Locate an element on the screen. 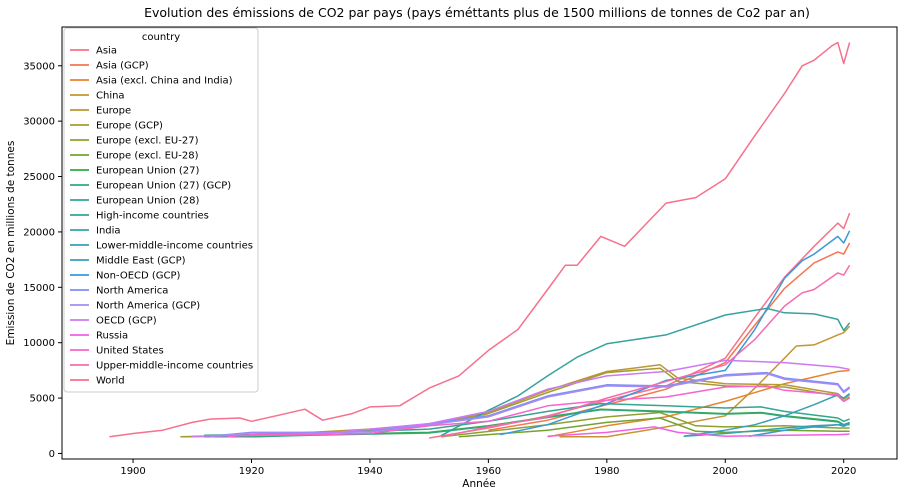 This screenshot has height=496, width=904. y-tick-label: 20000 is located at coordinates (39, 232).